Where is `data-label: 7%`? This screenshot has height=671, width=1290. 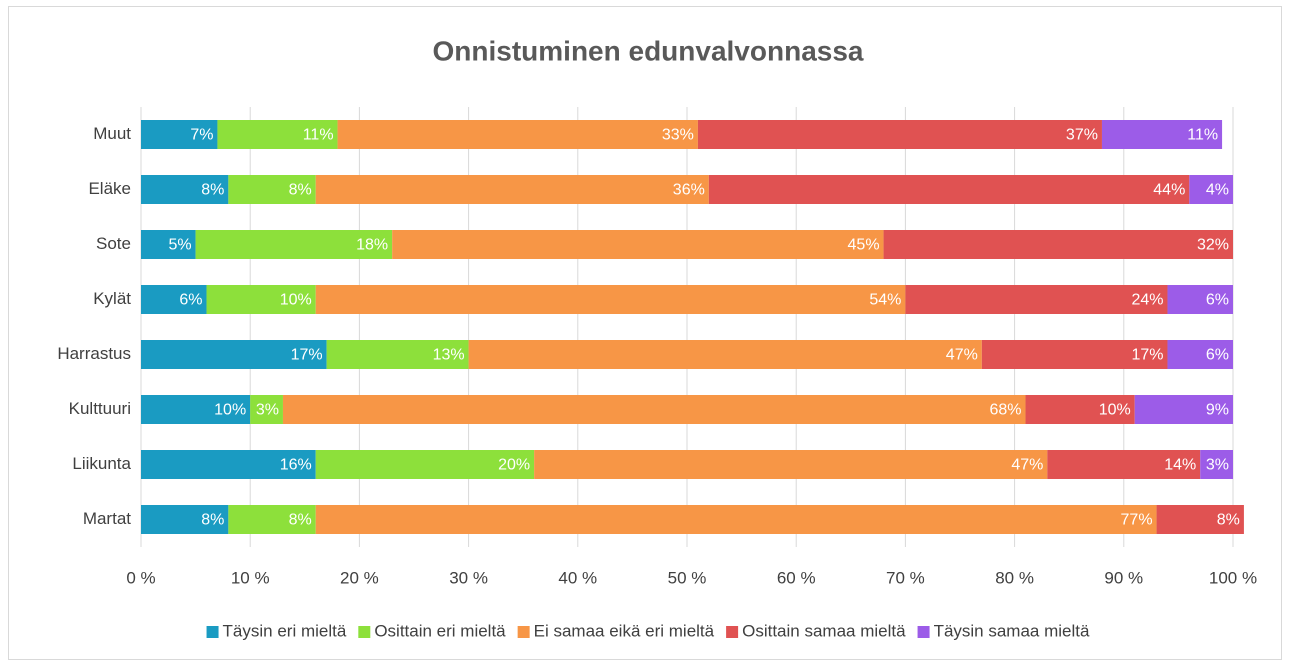
data-label: 7% is located at coordinates (201, 135).